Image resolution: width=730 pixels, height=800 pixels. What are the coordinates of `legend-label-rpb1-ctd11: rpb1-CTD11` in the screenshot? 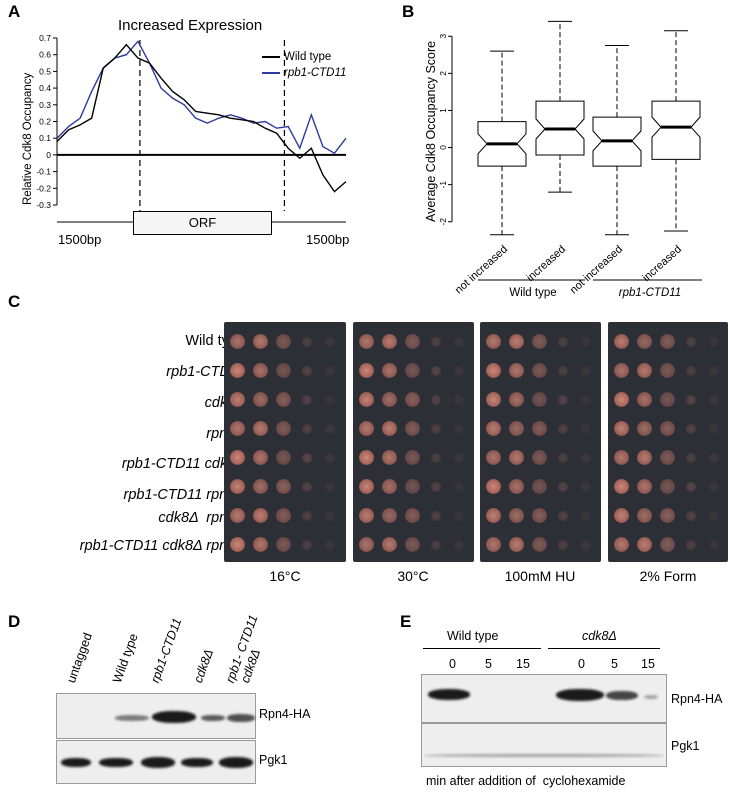 It's located at (315, 73).